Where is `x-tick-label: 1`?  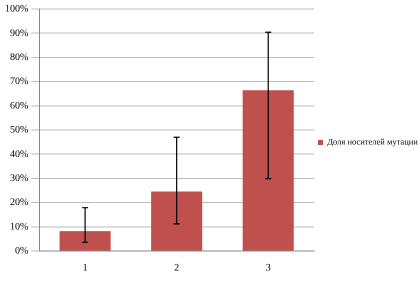
x-tick-label: 1 is located at coordinates (85, 268).